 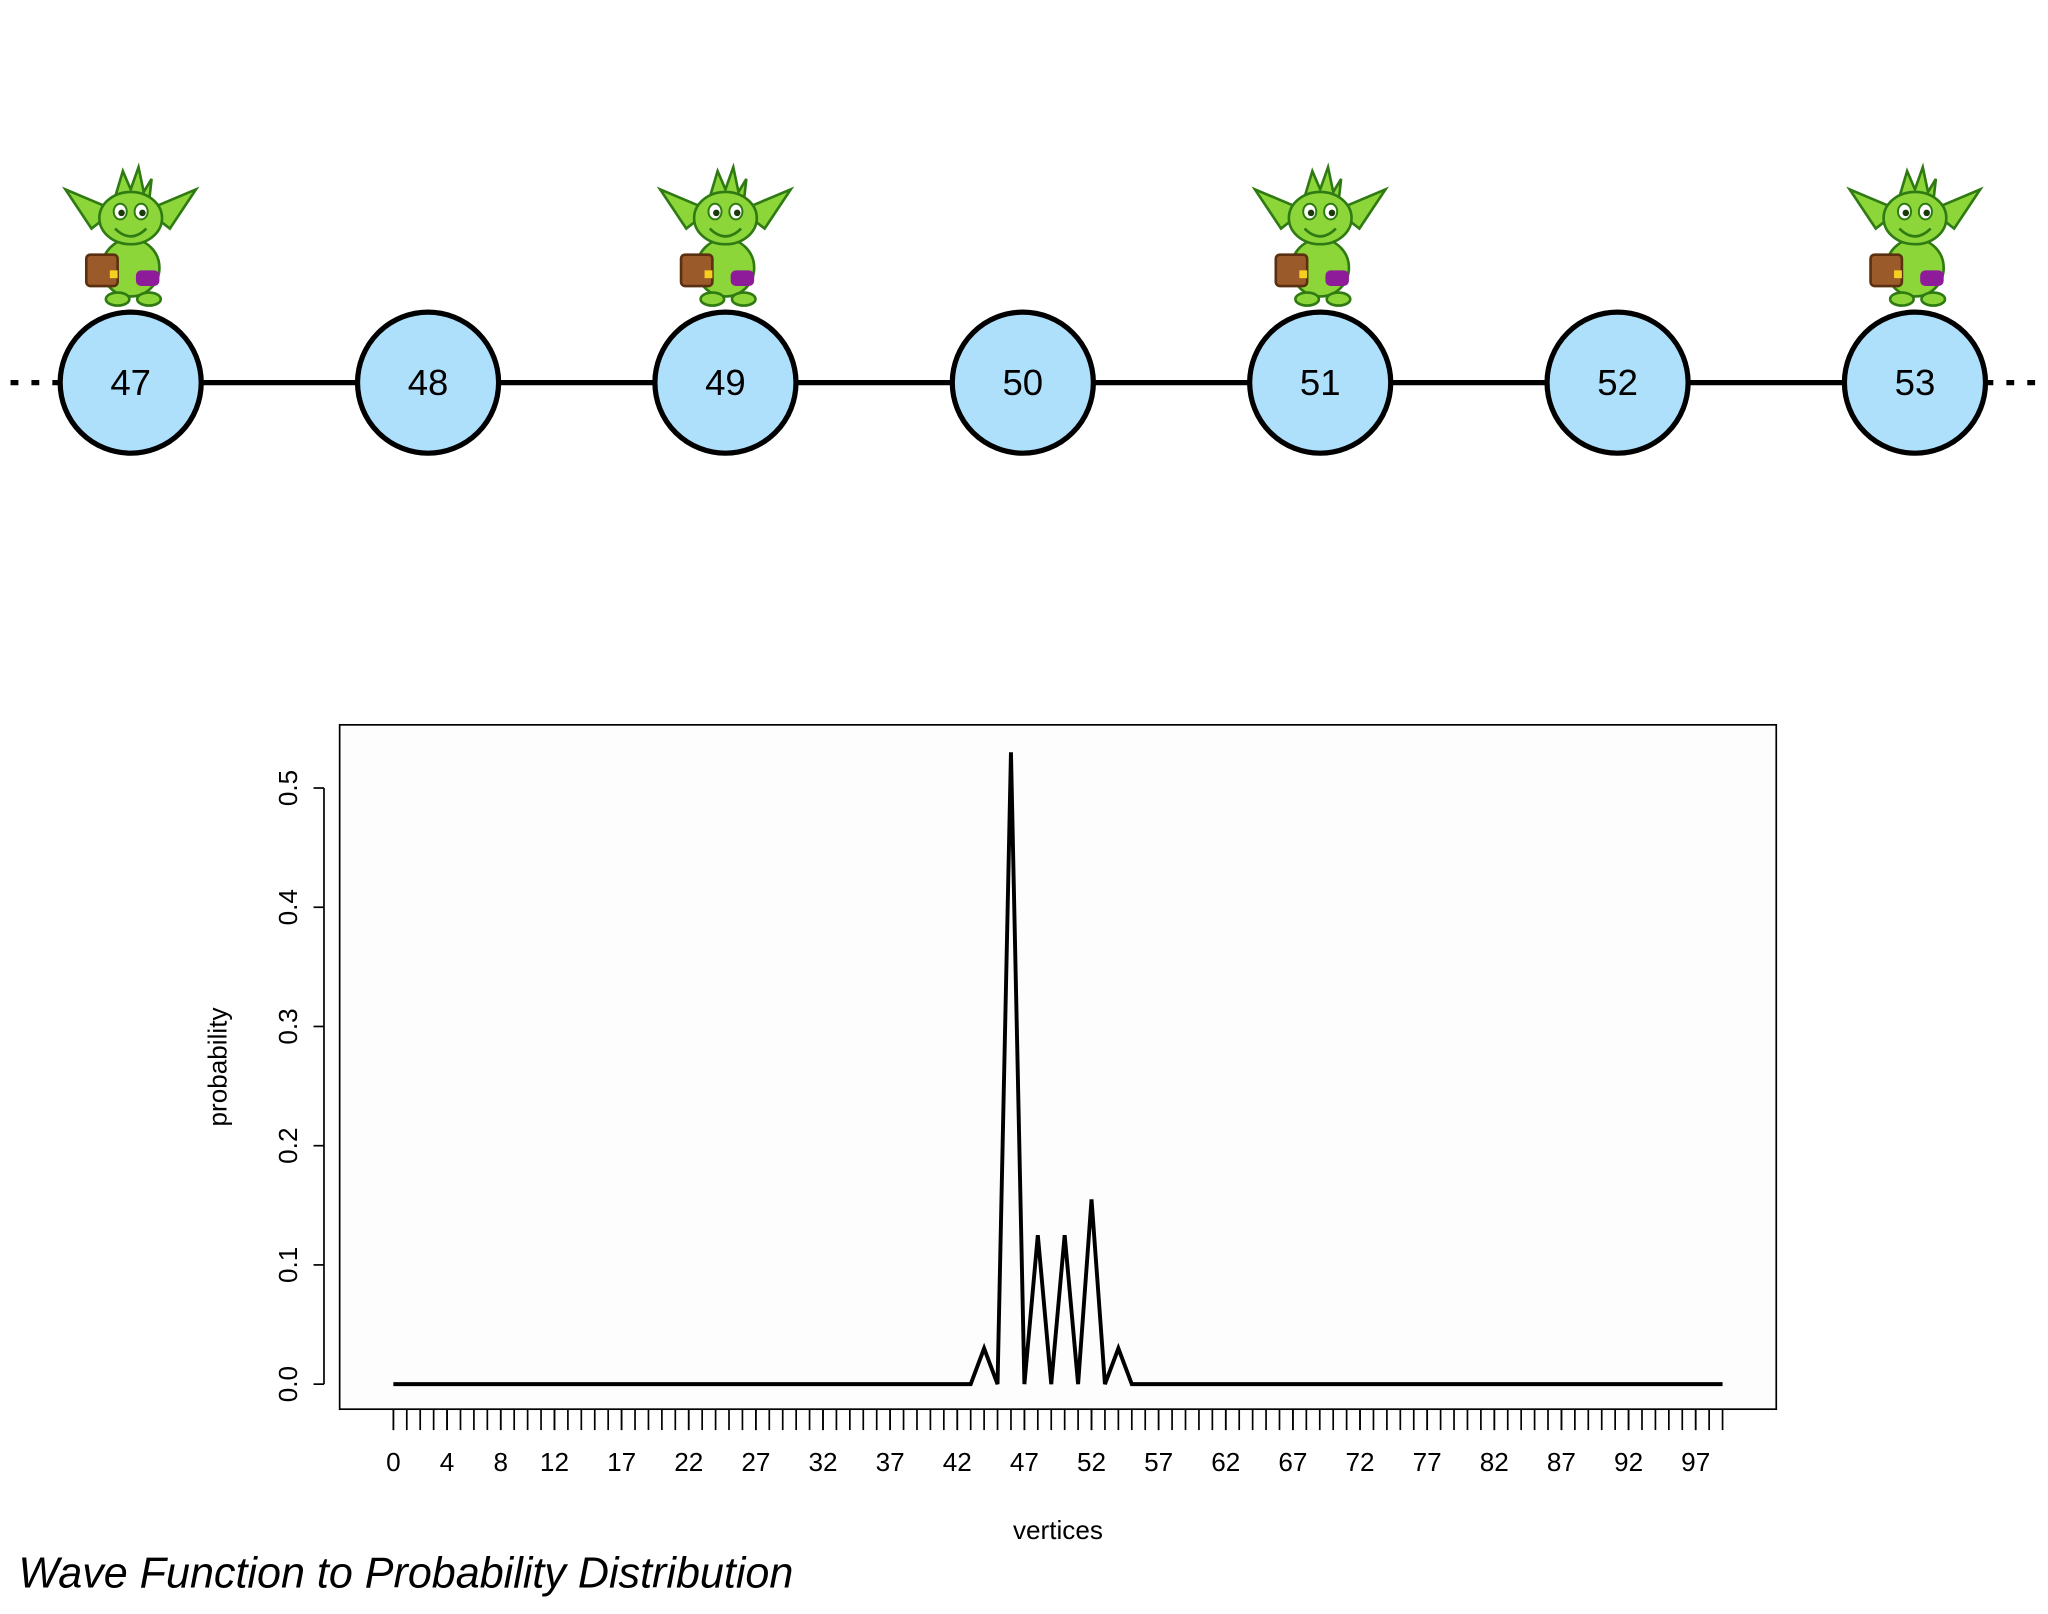 I want to click on x-tick-label: 52, so click(x=1091, y=1462).